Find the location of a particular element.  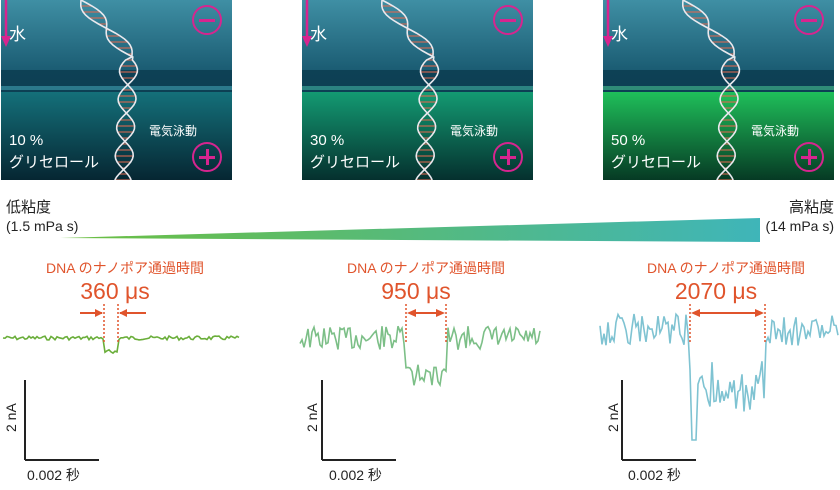

high-viscosity-label: 高粘度 (14 mPa s) is located at coordinates (800, 217).